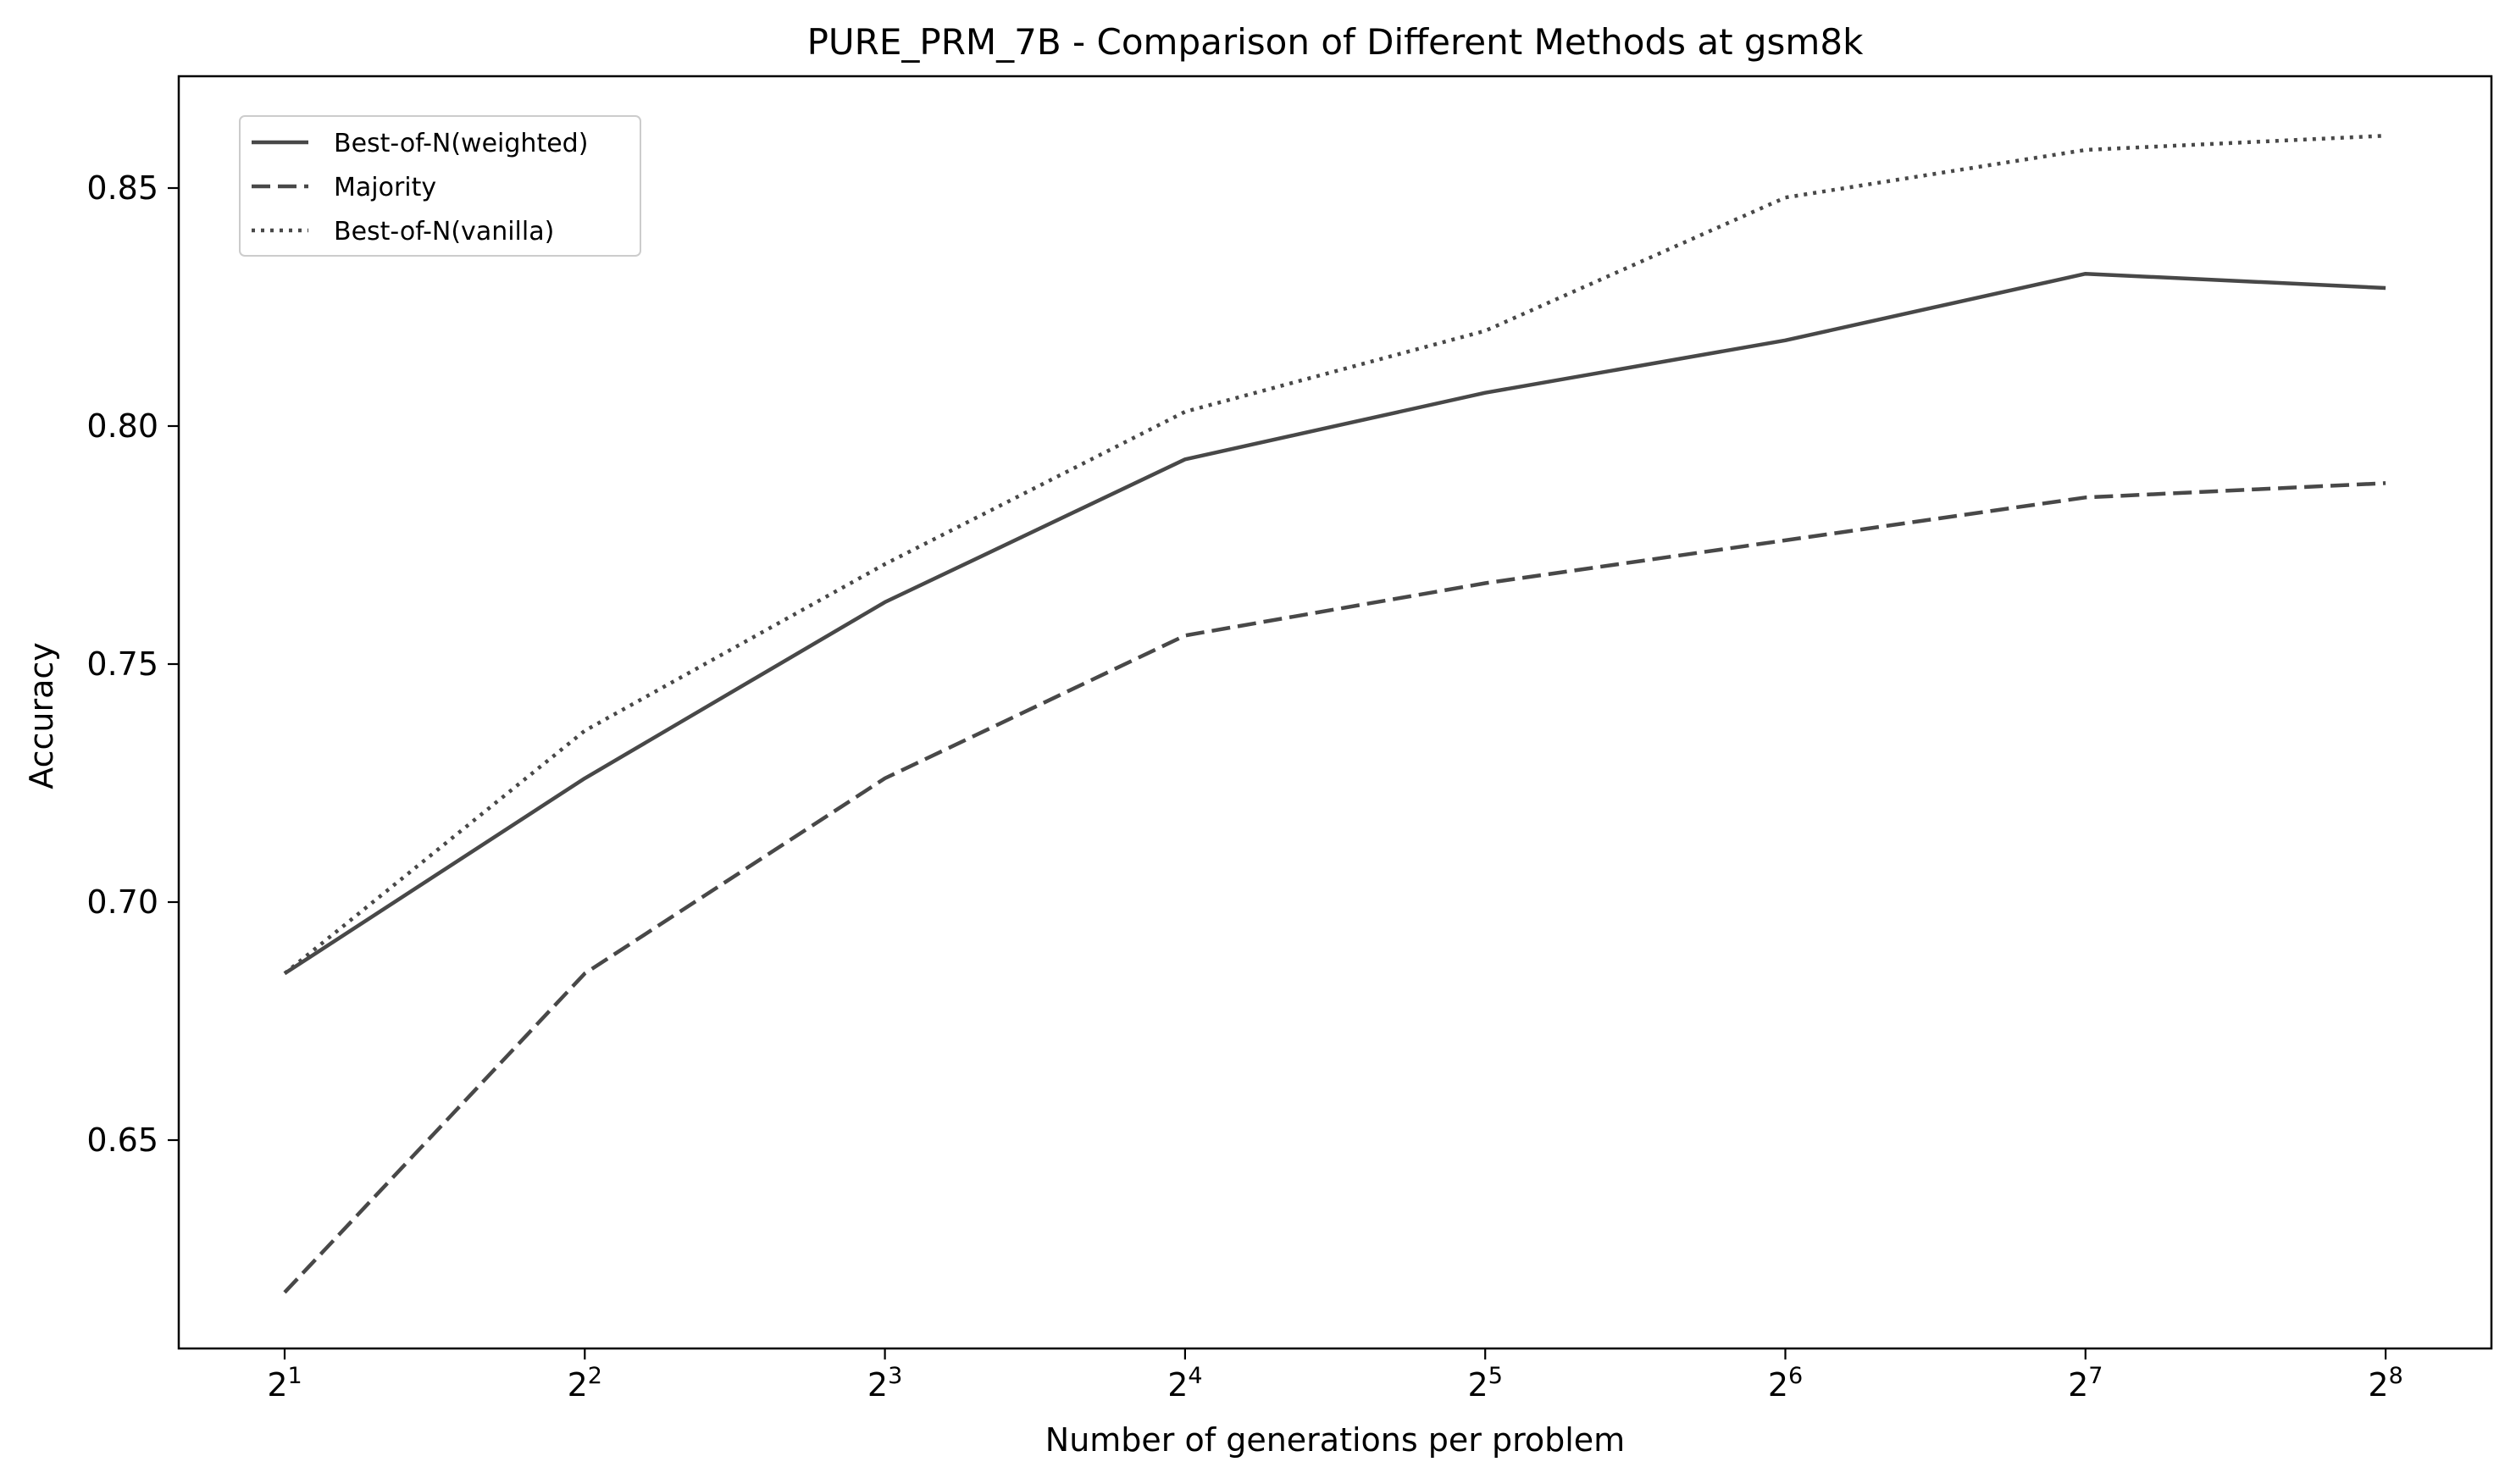  I want to click on x-tick-label: 28, so click(2385, 1383).